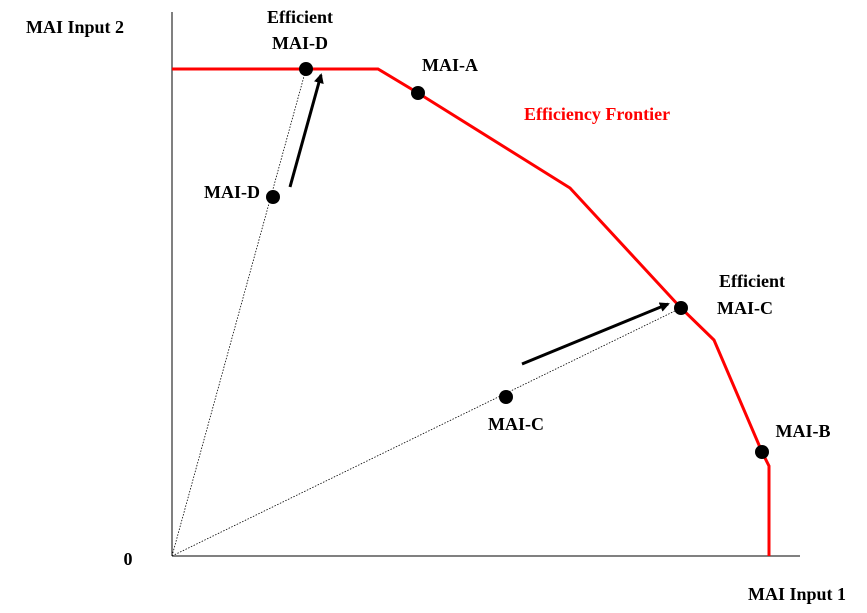 The height and width of the screenshot is (613, 867). What do you see at coordinates (506, 397) in the screenshot?
I see `point-c` at bounding box center [506, 397].